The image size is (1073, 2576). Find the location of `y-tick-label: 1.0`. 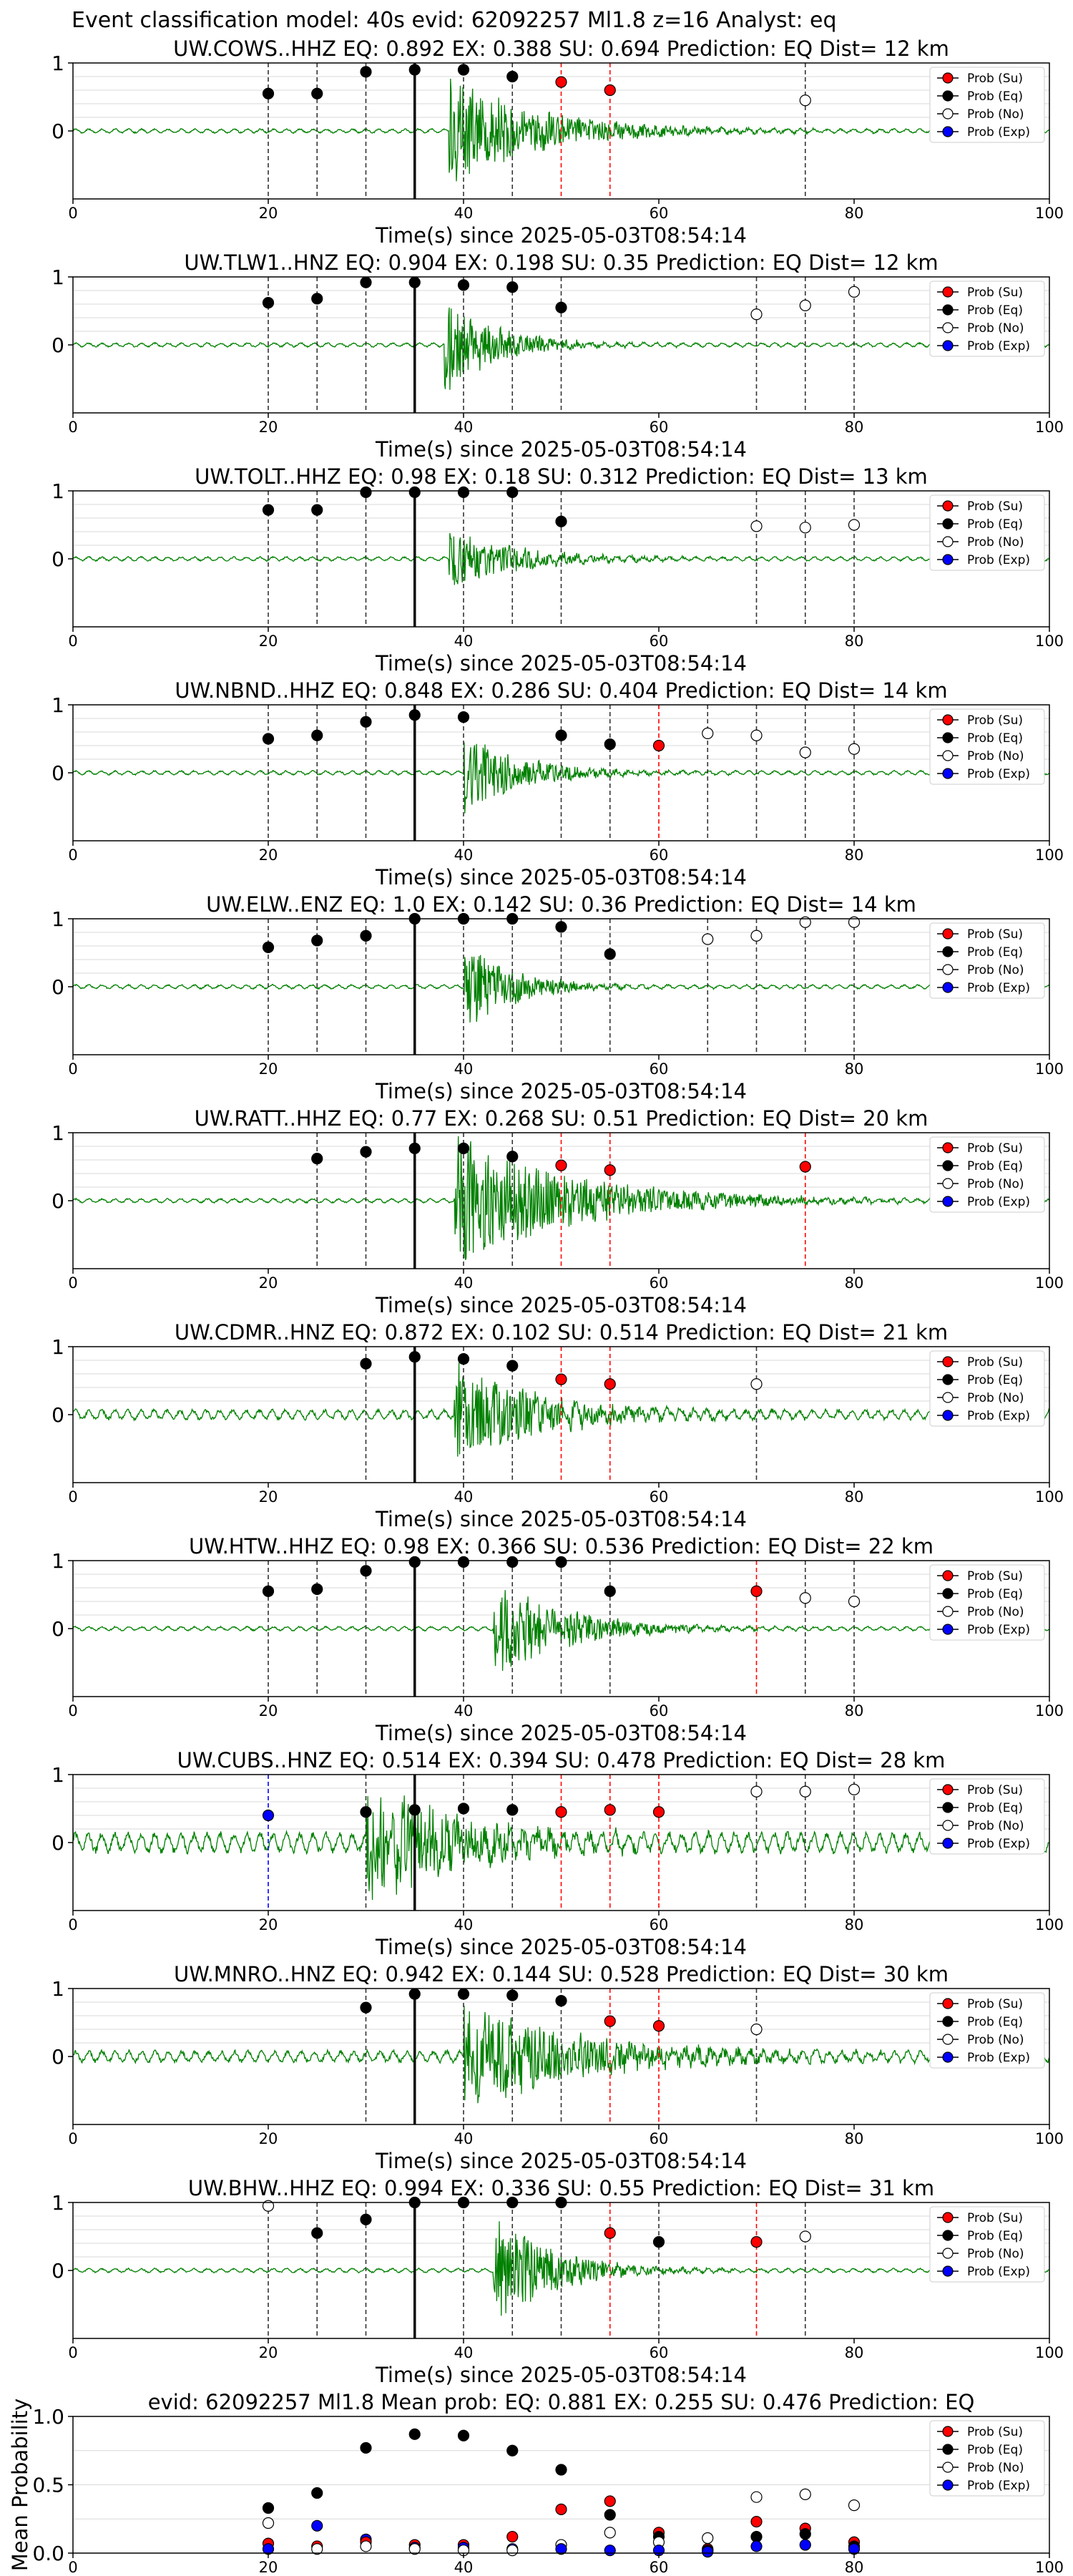

y-tick-label: 1.0 is located at coordinates (48, 2417).